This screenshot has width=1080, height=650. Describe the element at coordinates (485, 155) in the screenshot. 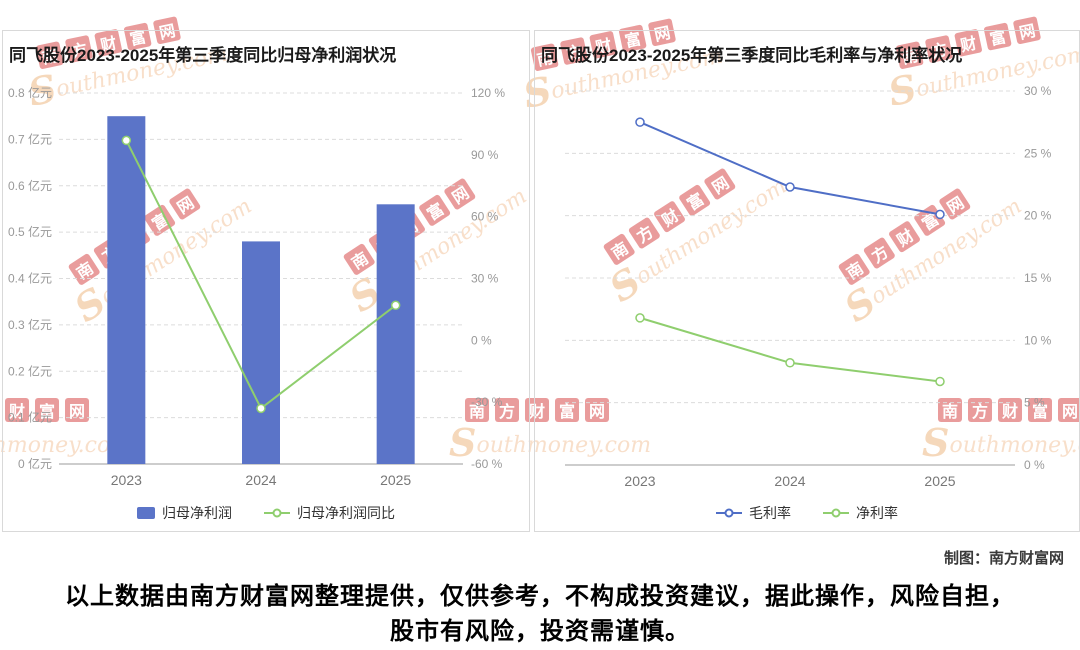

I see `axis-tick-label: 90 %` at that location.